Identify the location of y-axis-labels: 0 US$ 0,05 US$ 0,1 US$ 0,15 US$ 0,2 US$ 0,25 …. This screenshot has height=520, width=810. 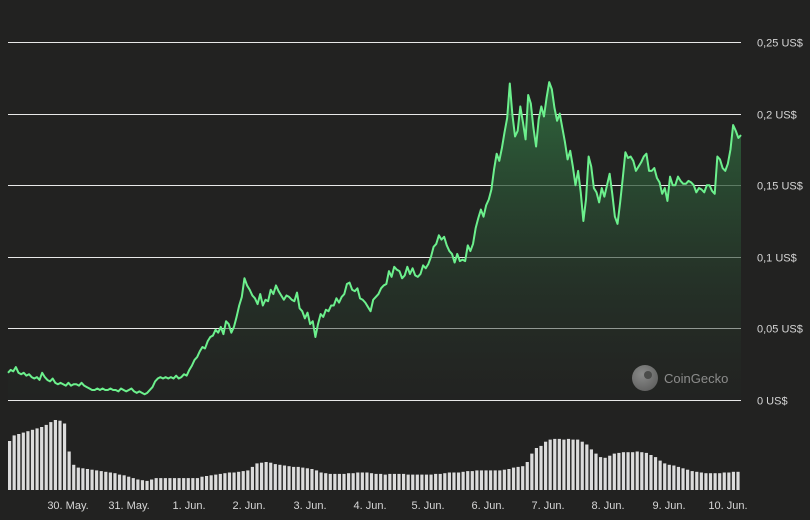
(780, 223).